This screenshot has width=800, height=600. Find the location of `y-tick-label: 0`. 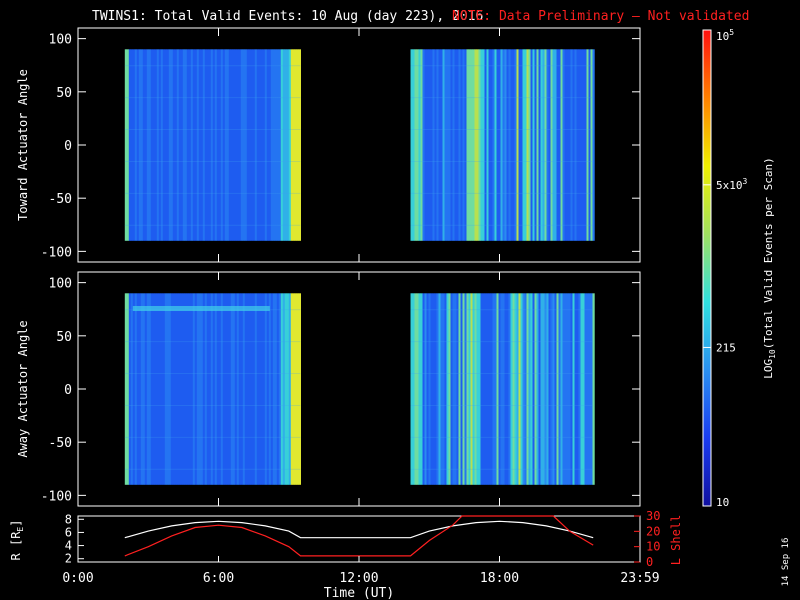

y-tick-label: 0 is located at coordinates (68, 390).